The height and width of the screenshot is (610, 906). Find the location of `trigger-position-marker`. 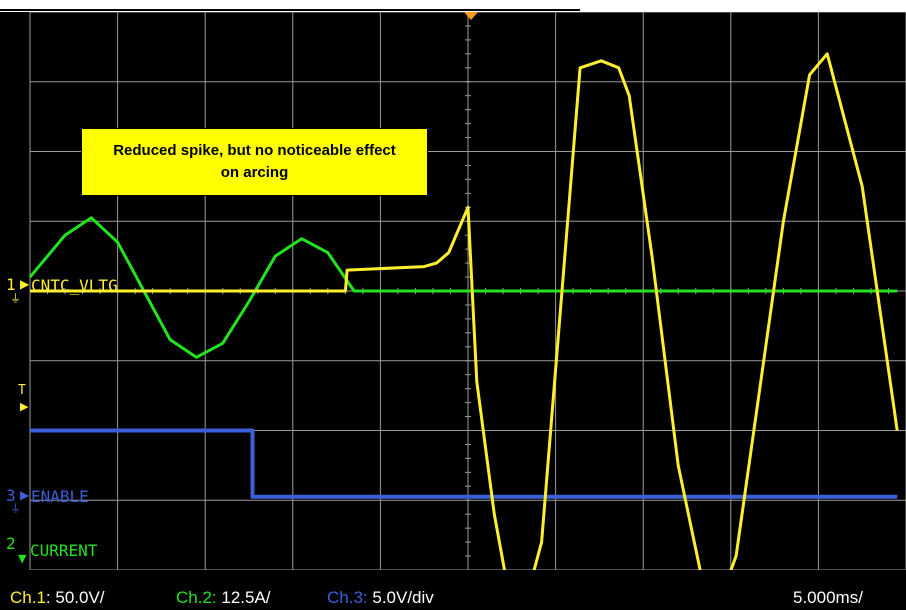

trigger-position-marker is located at coordinates (471, 16).